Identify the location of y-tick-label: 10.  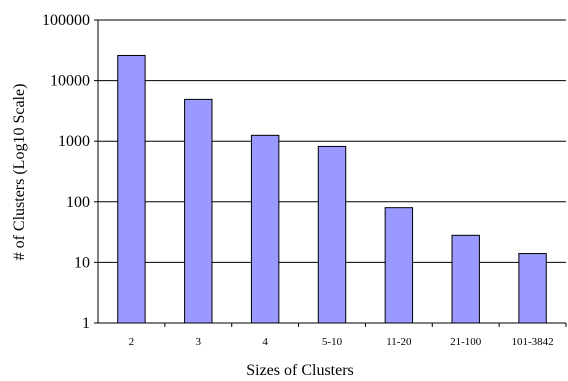
(82, 262).